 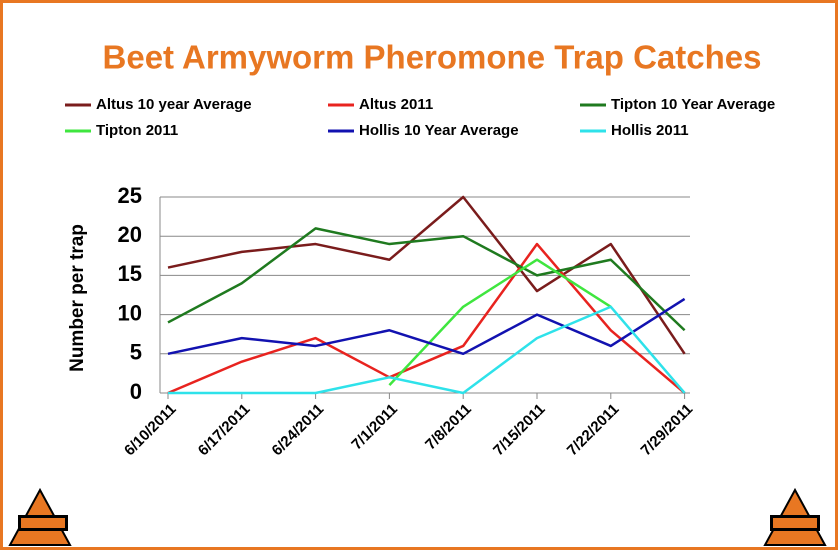 What do you see at coordinates (795, 516) in the screenshot?
I see `logo-right` at bounding box center [795, 516].